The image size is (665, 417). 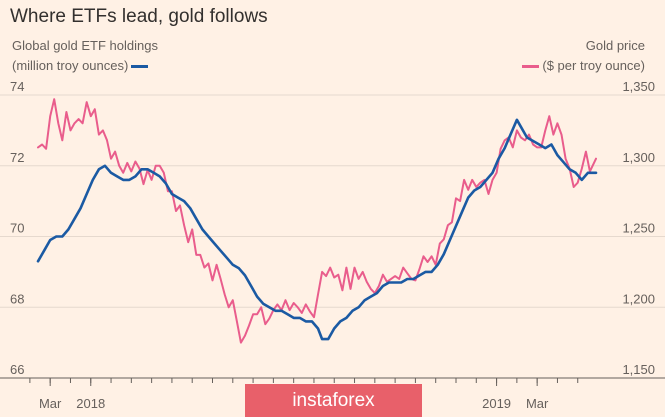 I want to click on right-axis-tick-label: 1,350, so click(x=638, y=86).